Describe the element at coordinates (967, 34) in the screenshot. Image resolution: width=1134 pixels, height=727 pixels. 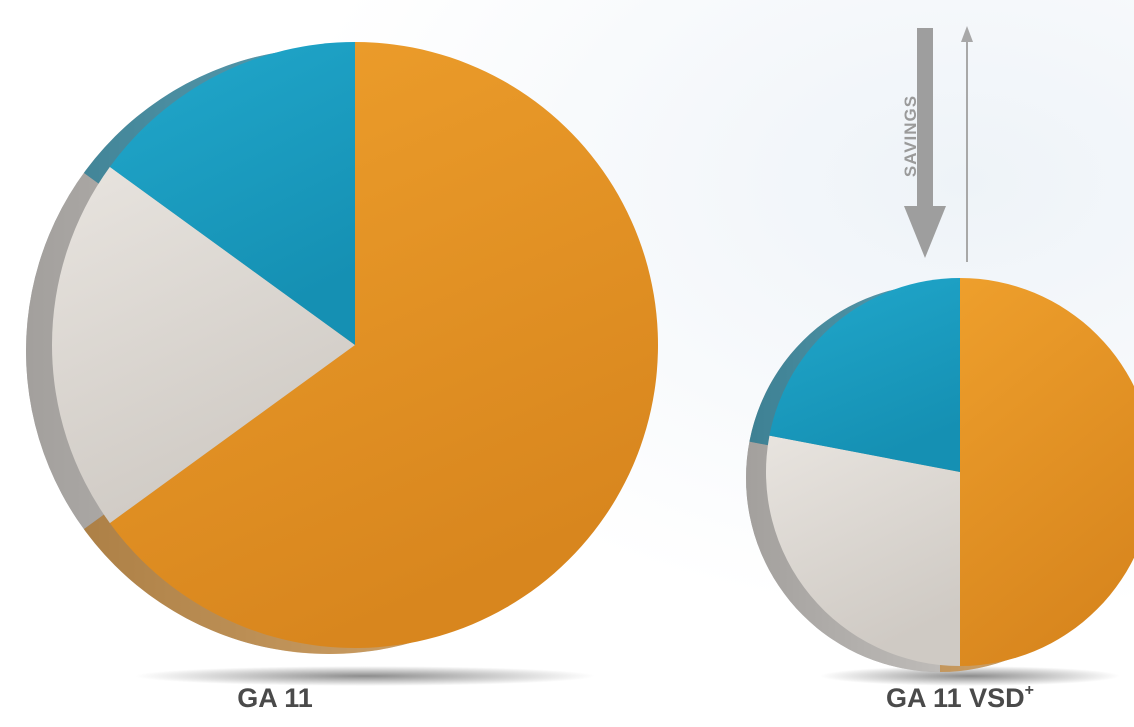
I see `savings-arrow-up-head` at that location.